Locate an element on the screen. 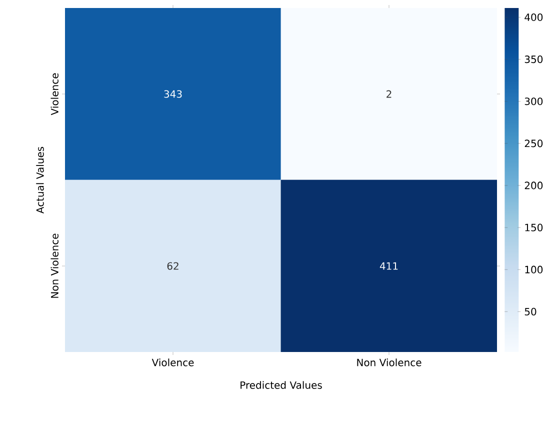  y-axis-title: Actual Values is located at coordinates (40, 180).